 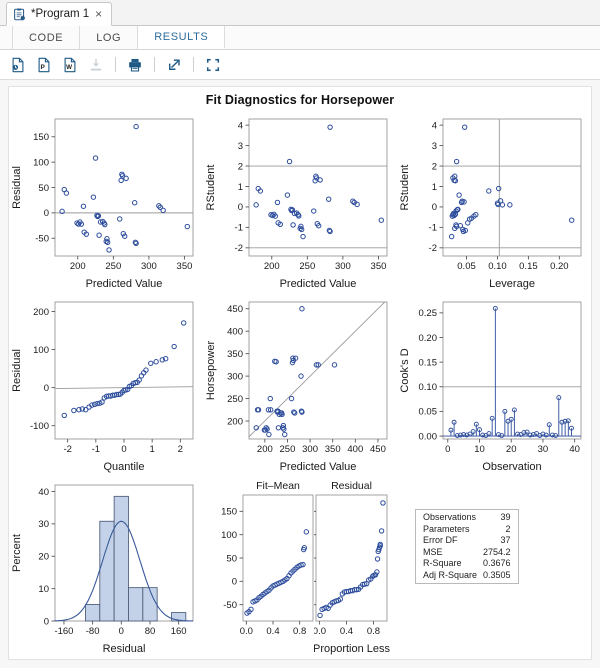 I want to click on svg-text: 450, so click(x=235, y=309).